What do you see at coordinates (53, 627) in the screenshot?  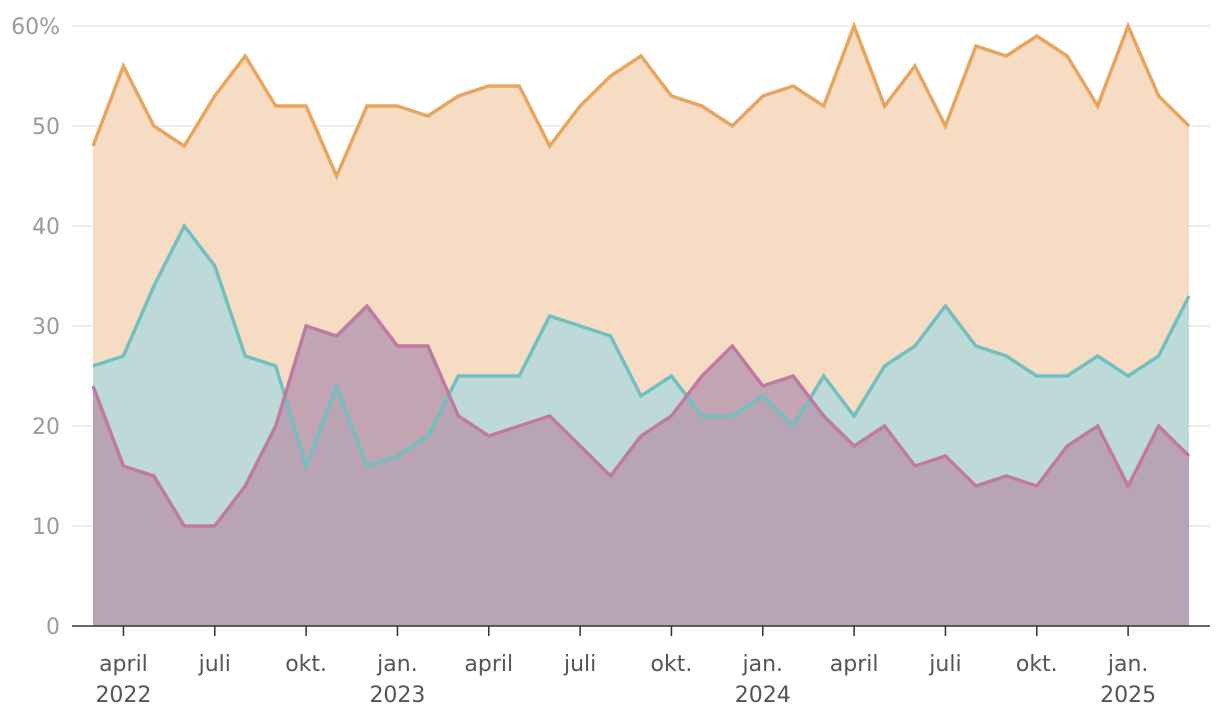 I see `y-tick-label: 0` at bounding box center [53, 627].